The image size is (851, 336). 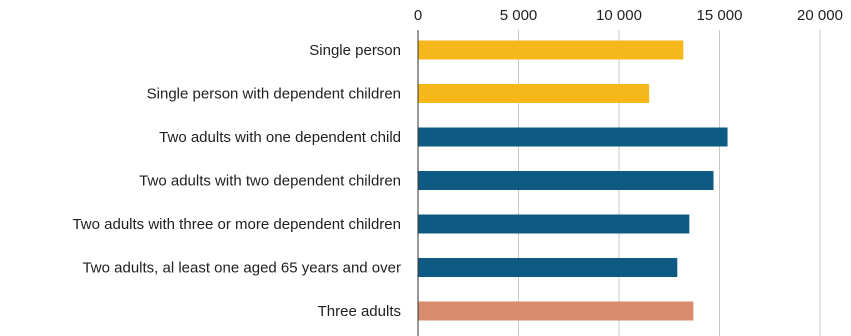 What do you see at coordinates (355, 50) in the screenshot?
I see `category-label: Single person` at bounding box center [355, 50].